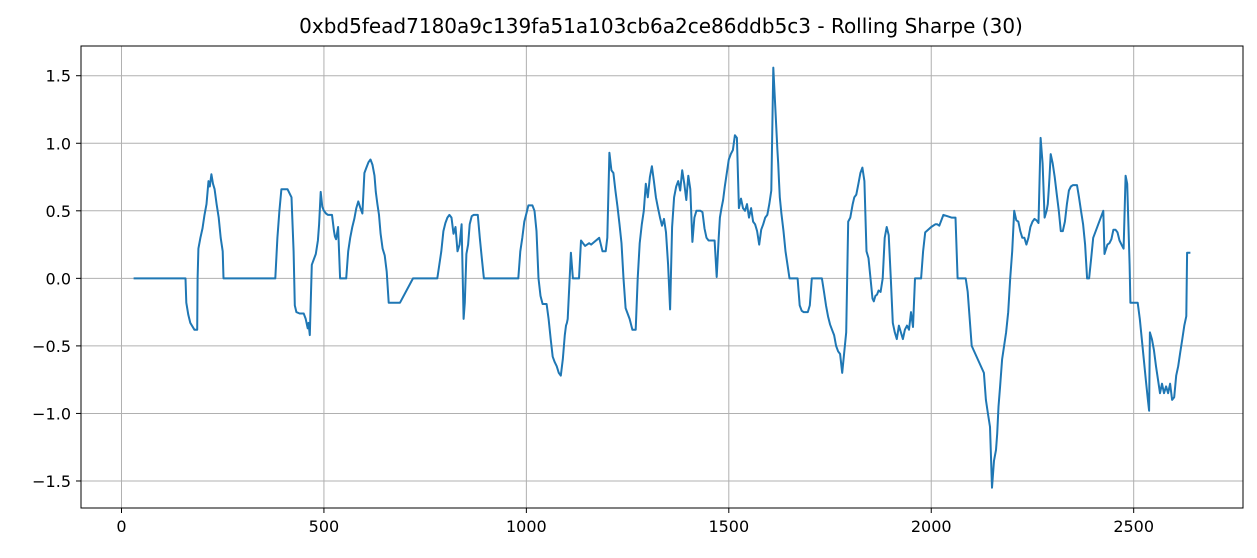 This screenshot has height=558, width=1257. I want to click on y-axis-ticks: −1.5 −1.0 −0.5 0.0 0.5 1.0 1.5, so click(56, 279).